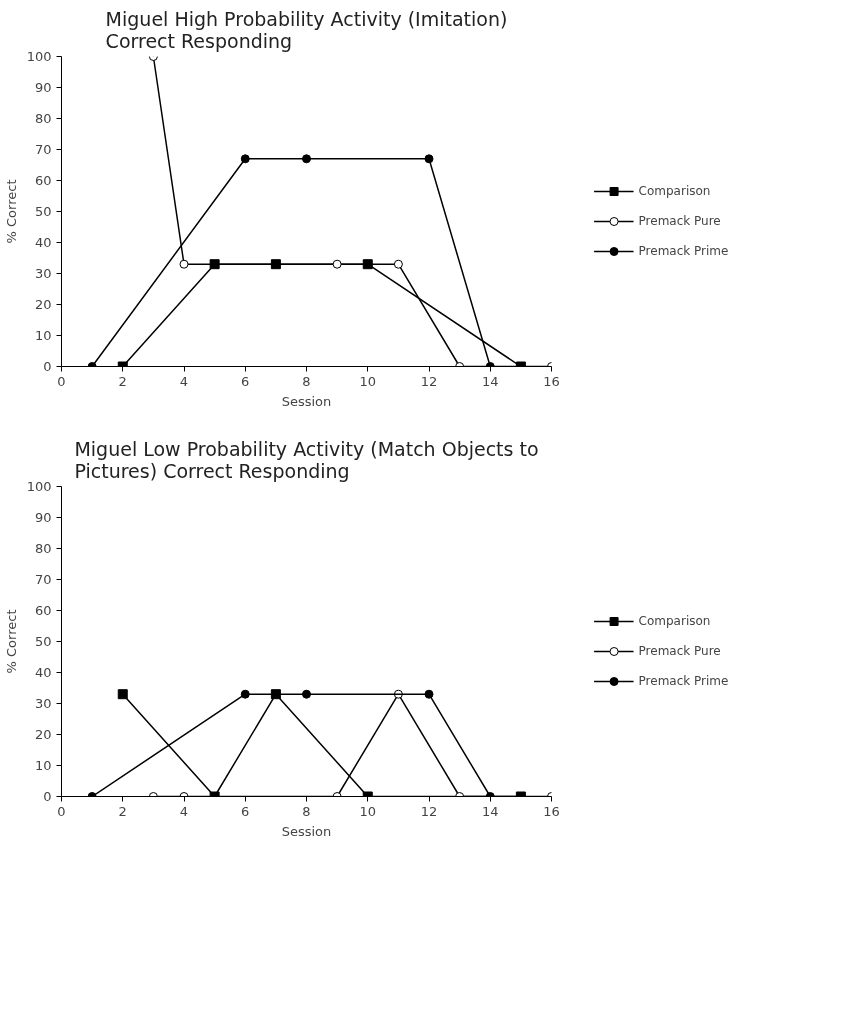  What do you see at coordinates (306, 29) in the screenshot?
I see `chart-title: Miguel High Probability Activity (Imitation) Correct Responding` at bounding box center [306, 29].